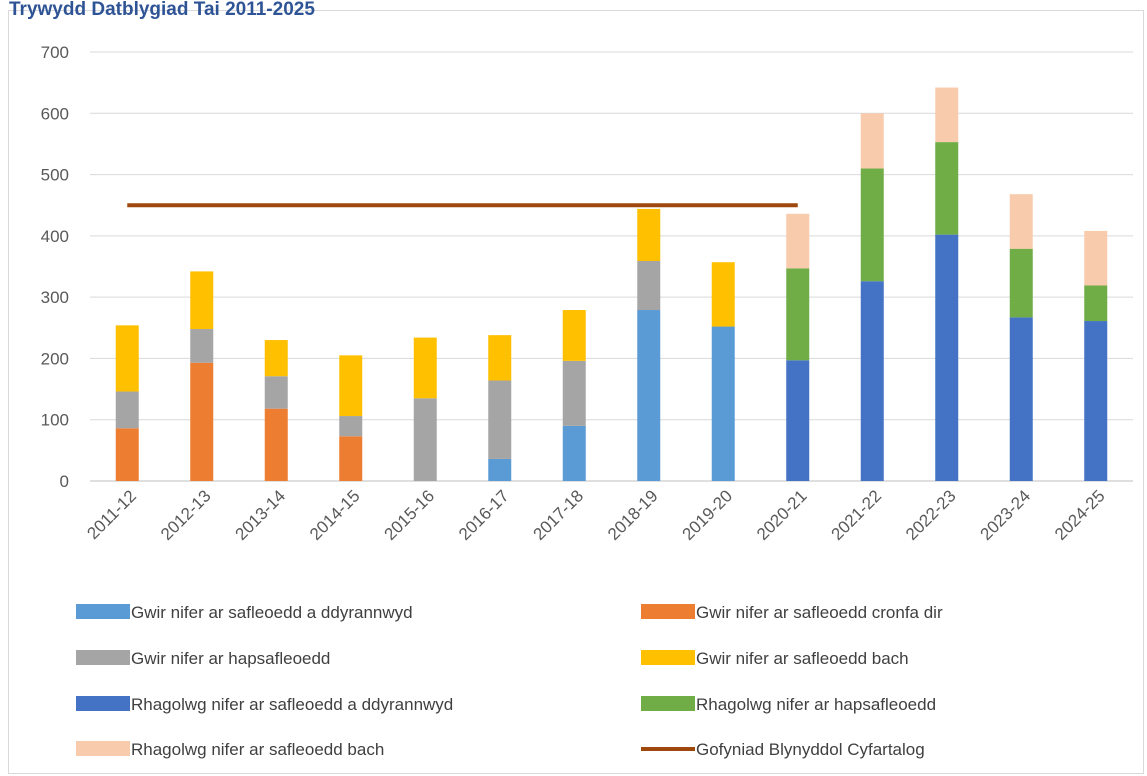 This screenshot has height=776, width=1147. I want to click on y-tick-label: 100, so click(55, 420).